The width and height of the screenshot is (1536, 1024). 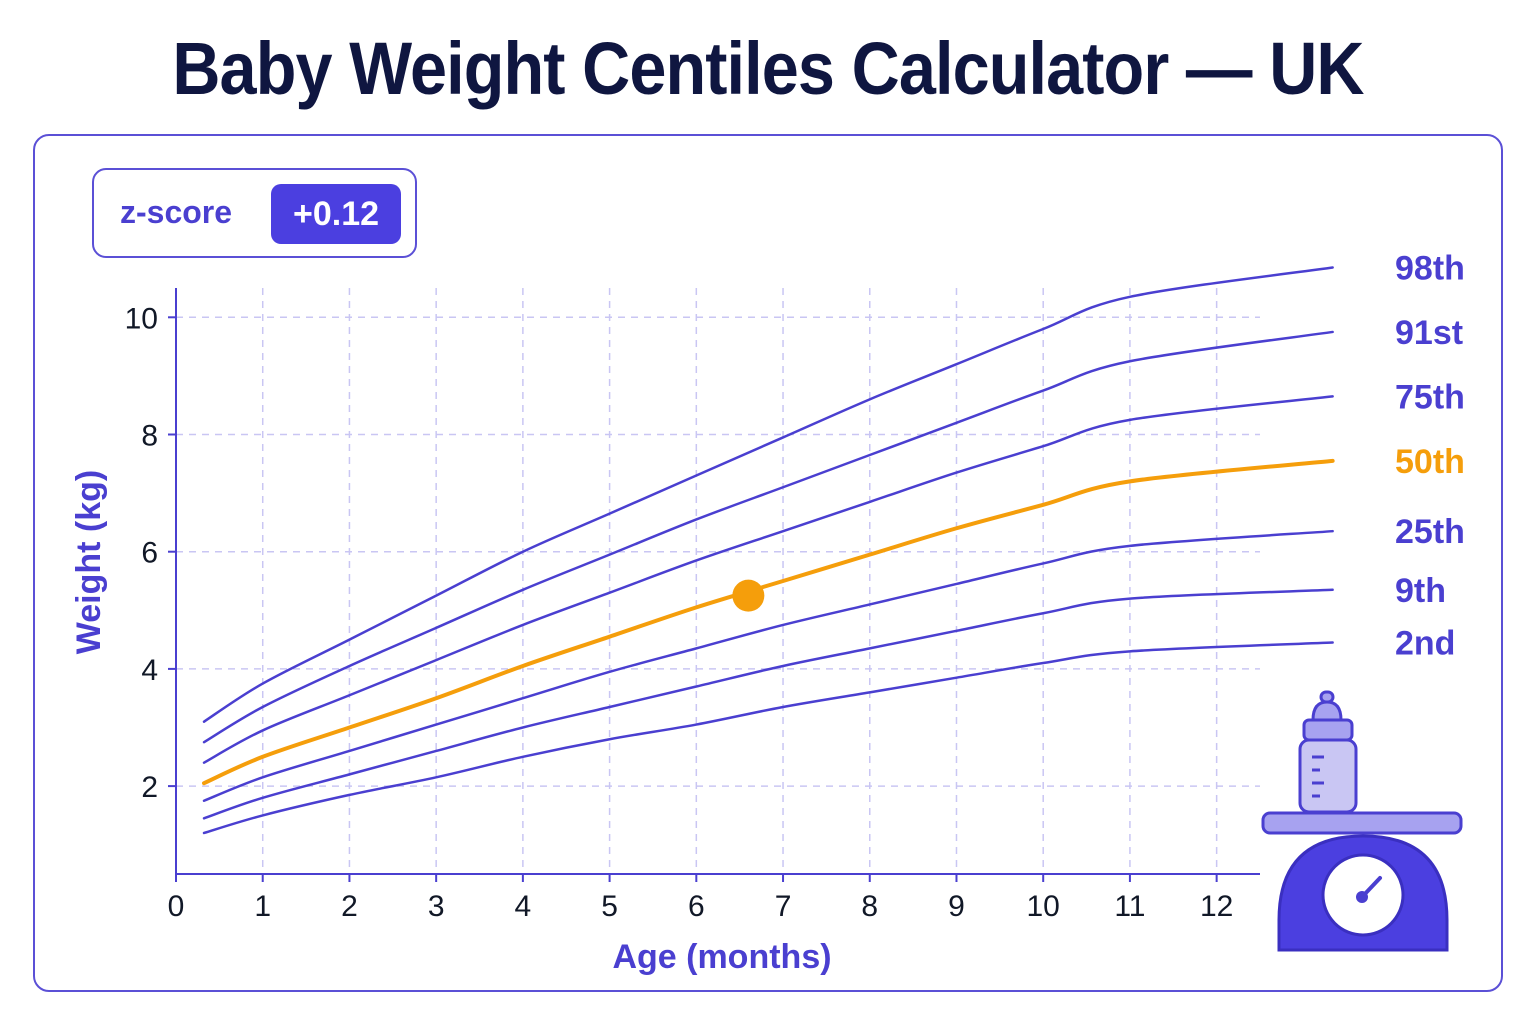 I want to click on centile-label-75th: 75th, so click(x=1430, y=397).